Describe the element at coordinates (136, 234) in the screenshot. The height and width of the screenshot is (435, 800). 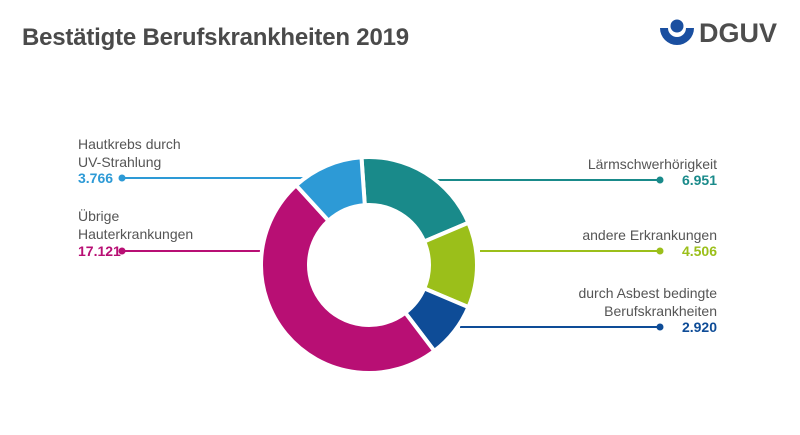
I see `slice-label-4: Hauterkrankungen` at that location.